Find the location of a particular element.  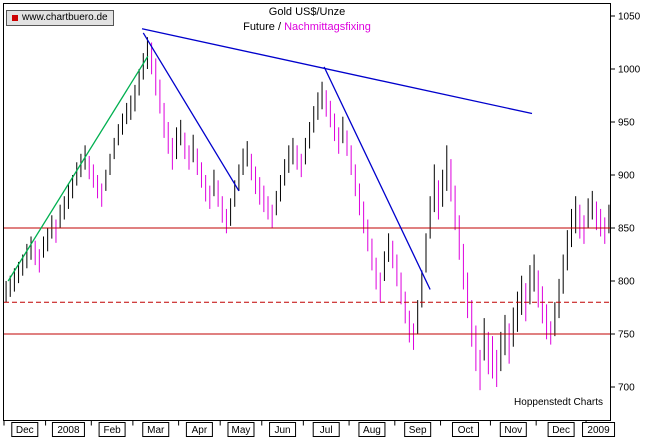

x-tick-label: Apr is located at coordinates (200, 430).